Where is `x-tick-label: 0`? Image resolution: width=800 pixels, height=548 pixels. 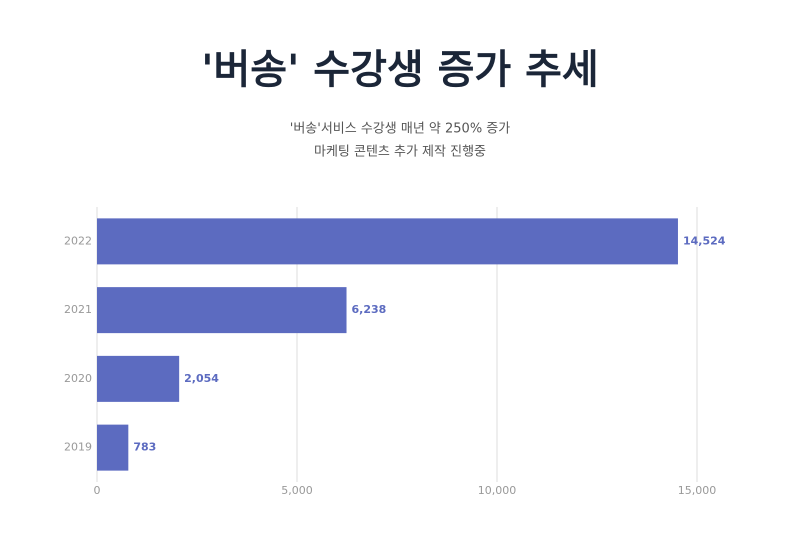
x-tick-label: 0 is located at coordinates (97, 490).